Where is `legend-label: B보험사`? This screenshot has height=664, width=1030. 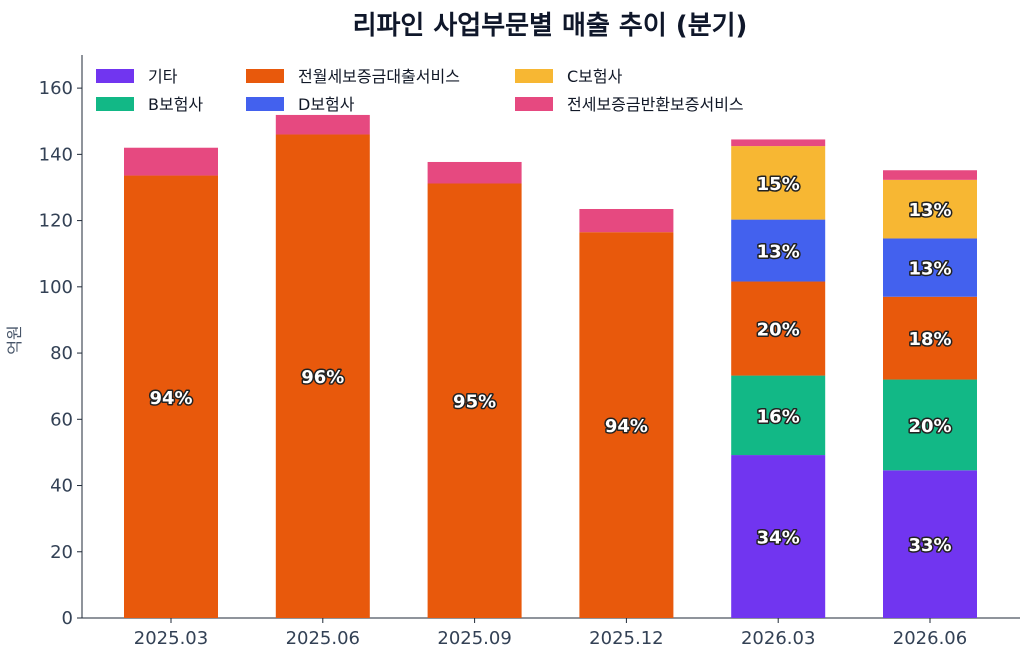 legend-label: B보험사 is located at coordinates (175, 104).